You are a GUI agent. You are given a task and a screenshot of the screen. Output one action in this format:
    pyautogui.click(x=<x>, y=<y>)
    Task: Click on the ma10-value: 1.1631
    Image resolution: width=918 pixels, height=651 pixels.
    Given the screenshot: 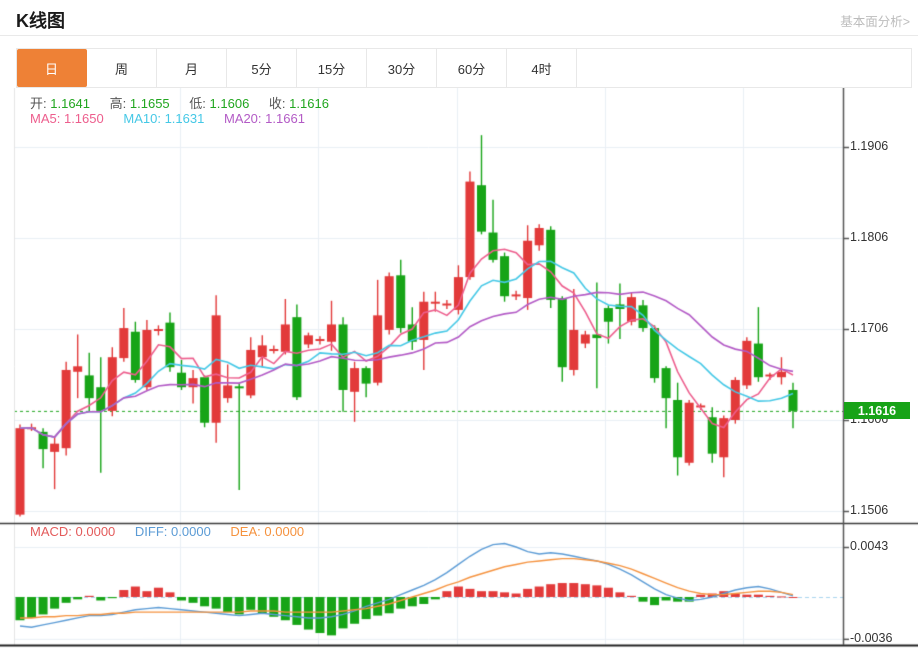 What is the action you would take?
    pyautogui.click(x=184, y=118)
    